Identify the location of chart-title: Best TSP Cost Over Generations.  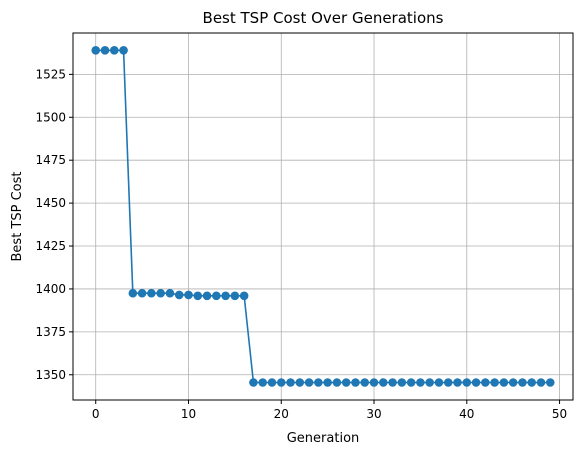
(323, 18).